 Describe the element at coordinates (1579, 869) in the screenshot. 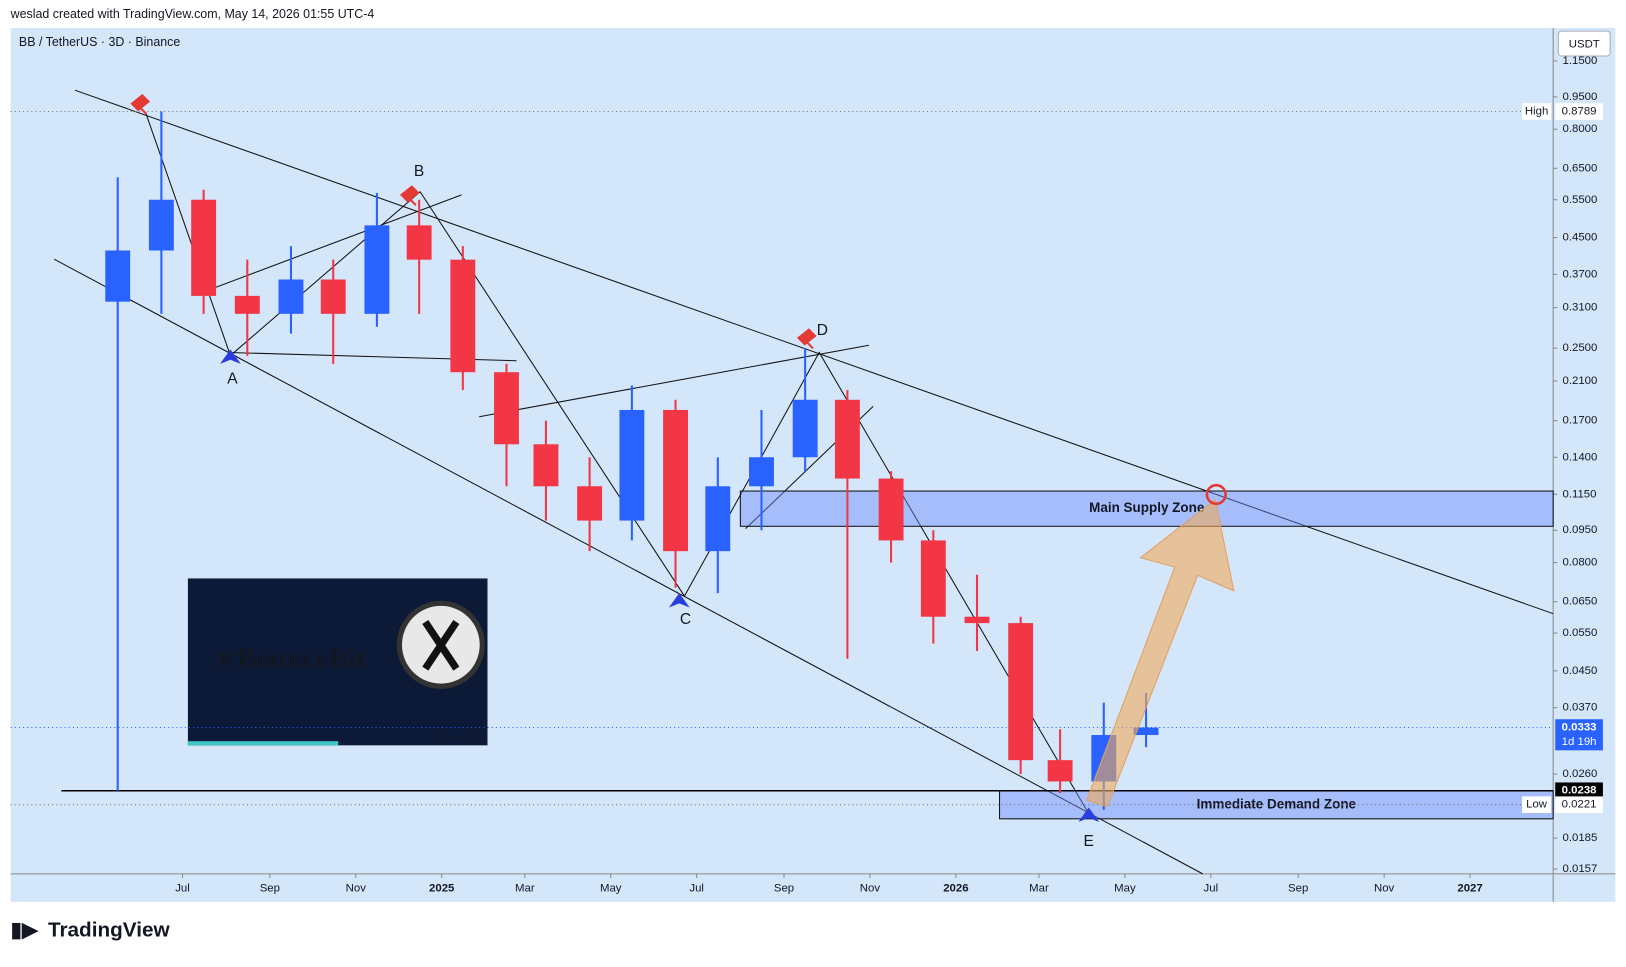

I see `y-tick-label: 0.0157` at that location.